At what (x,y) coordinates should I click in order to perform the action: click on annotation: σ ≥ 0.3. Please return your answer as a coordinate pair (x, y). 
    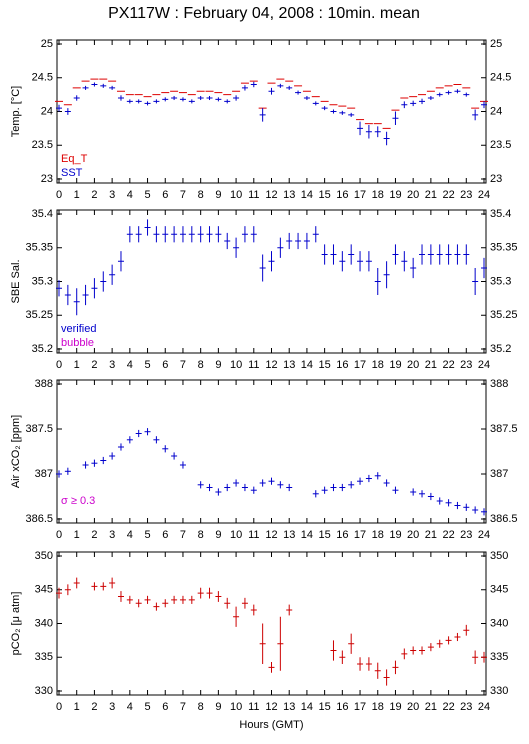
    Looking at the image, I should click on (78, 501).